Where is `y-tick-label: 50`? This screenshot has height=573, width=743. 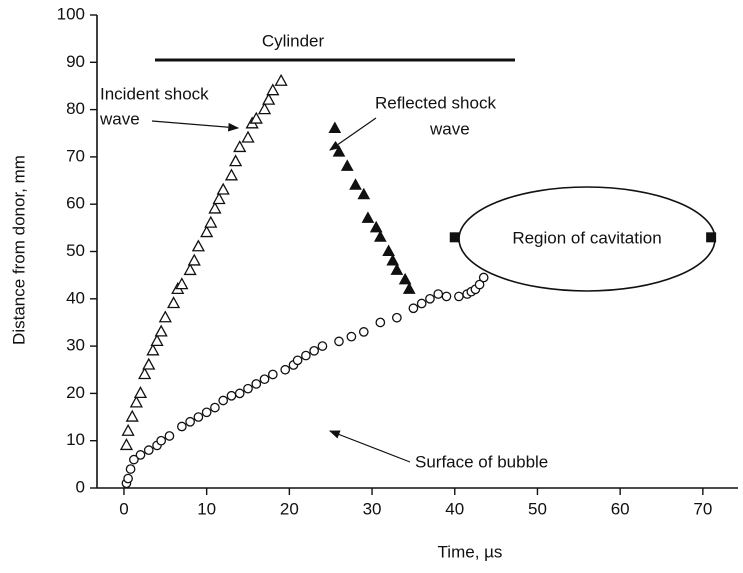
y-tick-label: 50 is located at coordinates (75, 250).